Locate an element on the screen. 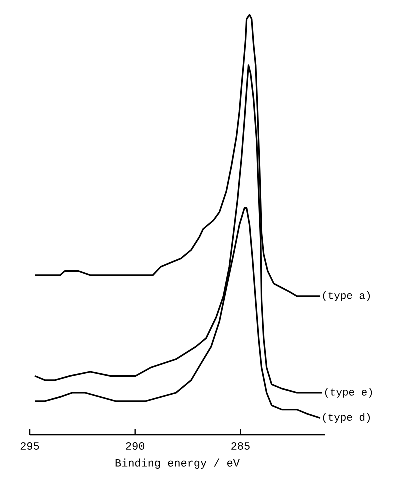 This screenshot has width=405, height=486. series-label: (type e) is located at coordinates (348, 393).